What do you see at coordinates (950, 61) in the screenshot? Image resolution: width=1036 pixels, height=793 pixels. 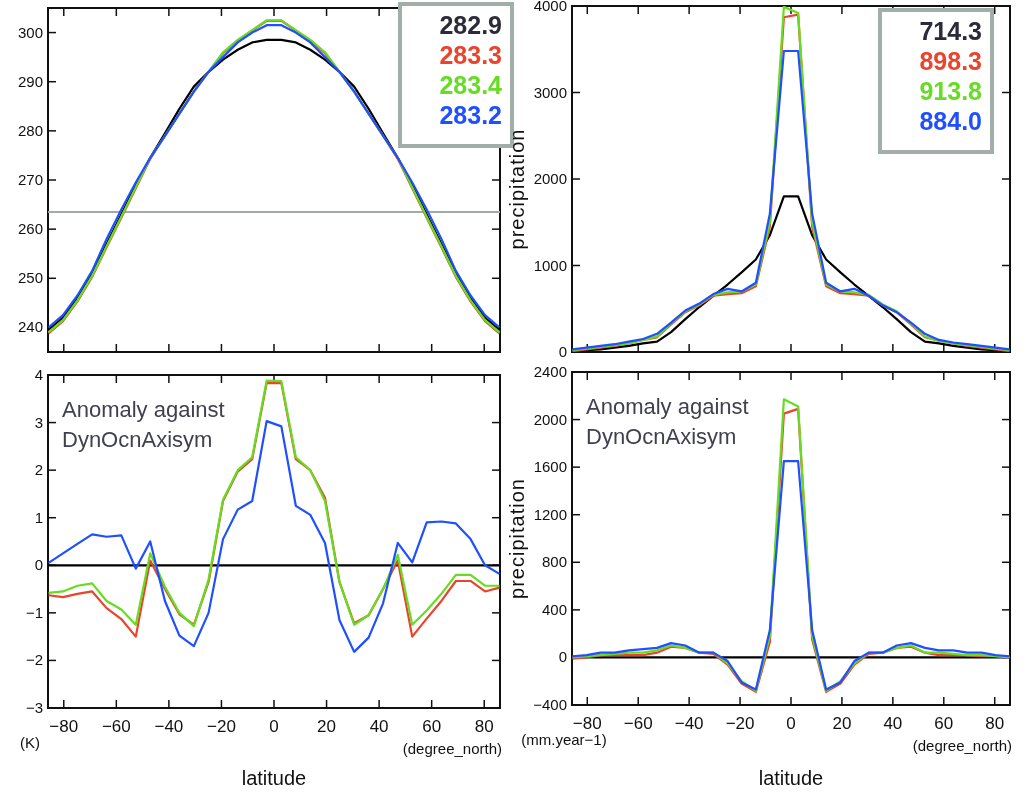 I see `annotation: 898.3` at bounding box center [950, 61].